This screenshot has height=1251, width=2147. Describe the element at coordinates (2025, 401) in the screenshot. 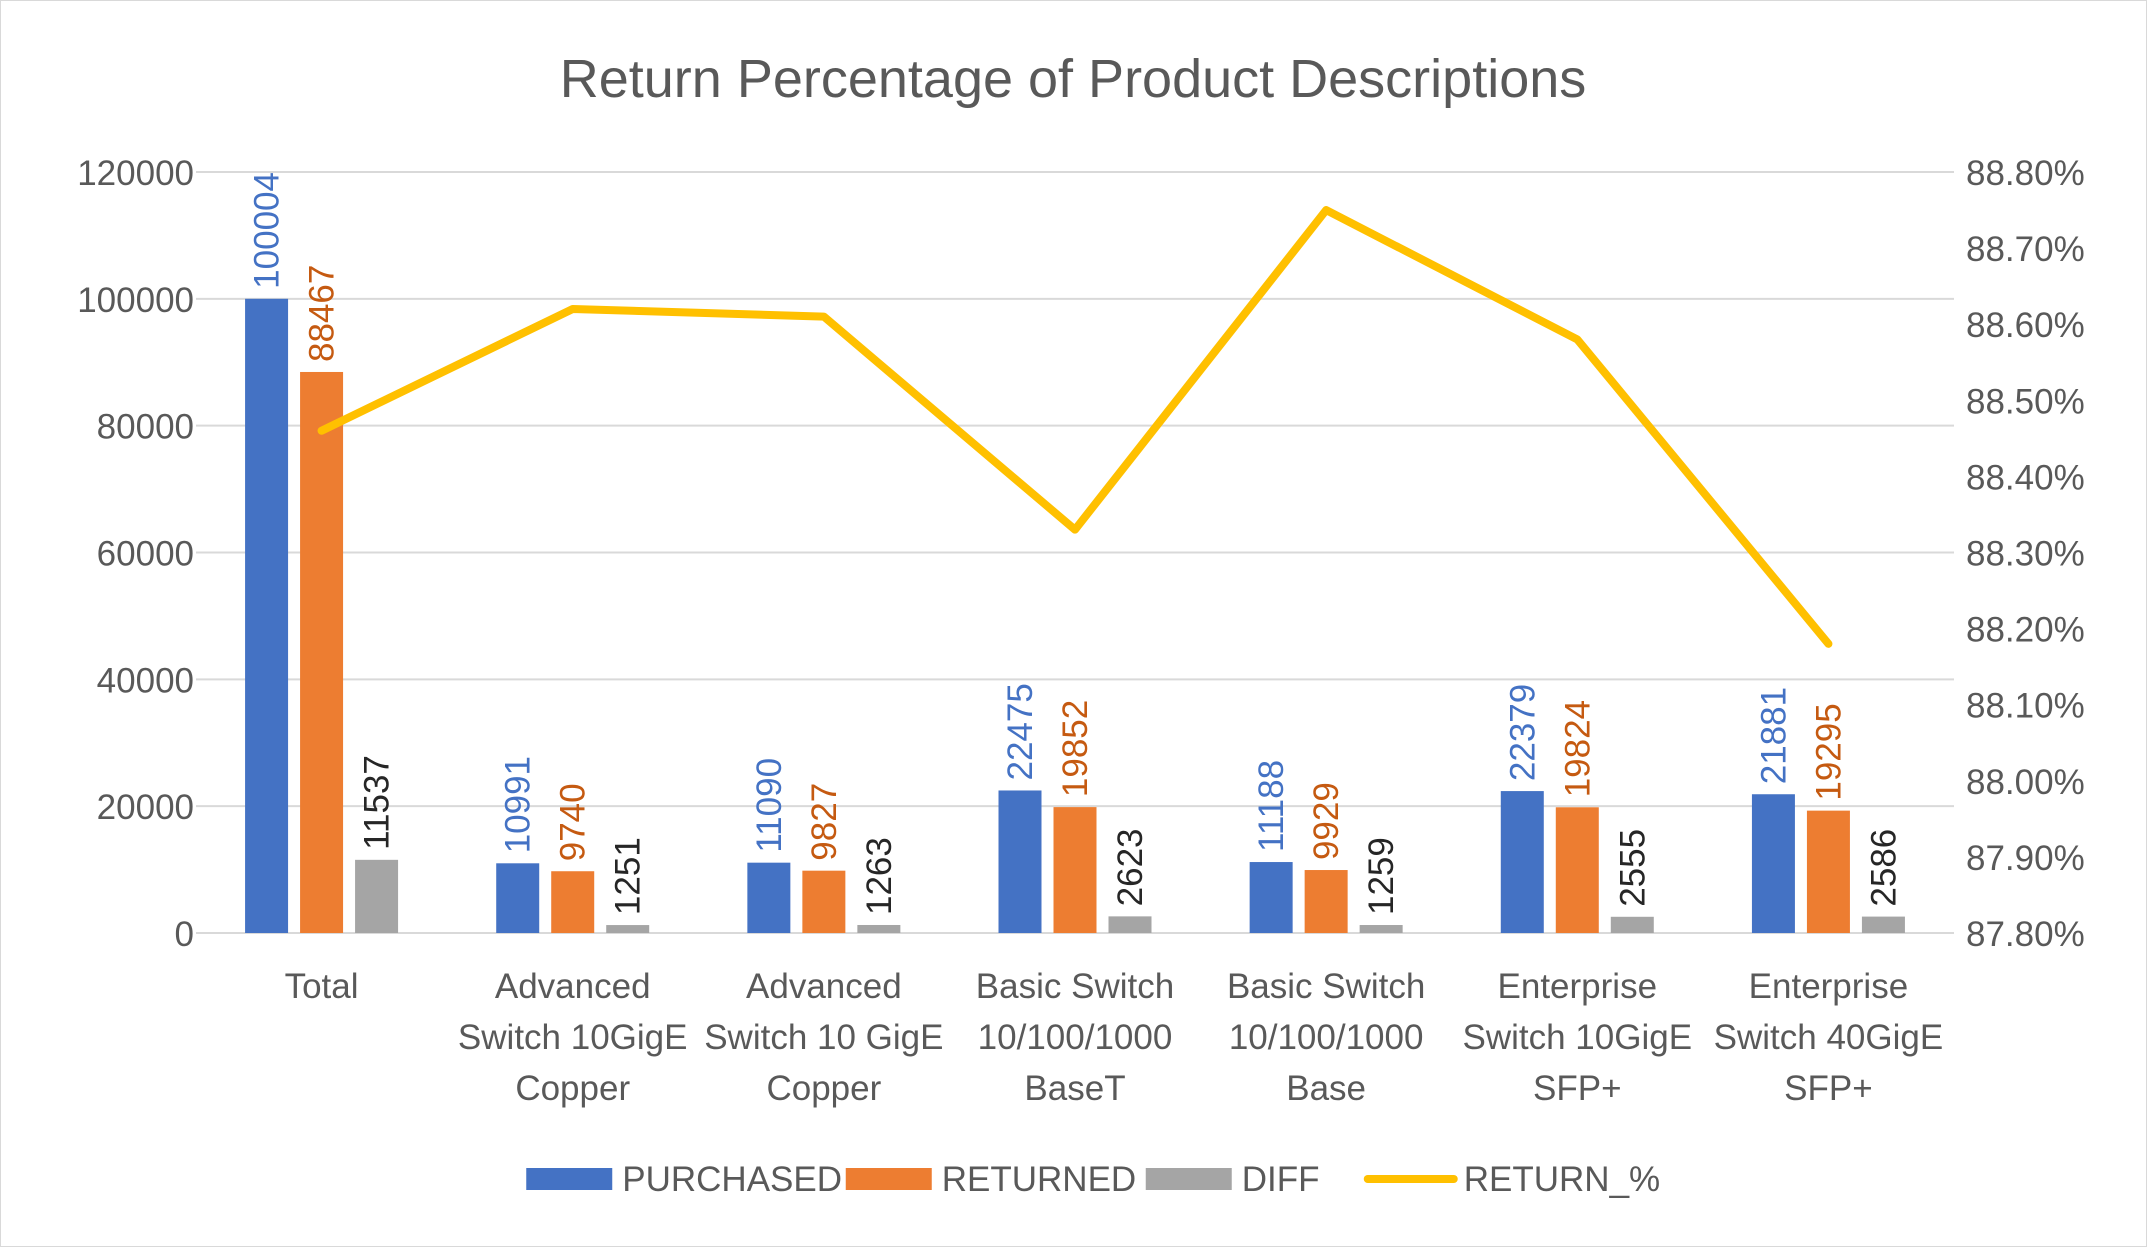

I see `right-tick-label: 88.50%` at that location.